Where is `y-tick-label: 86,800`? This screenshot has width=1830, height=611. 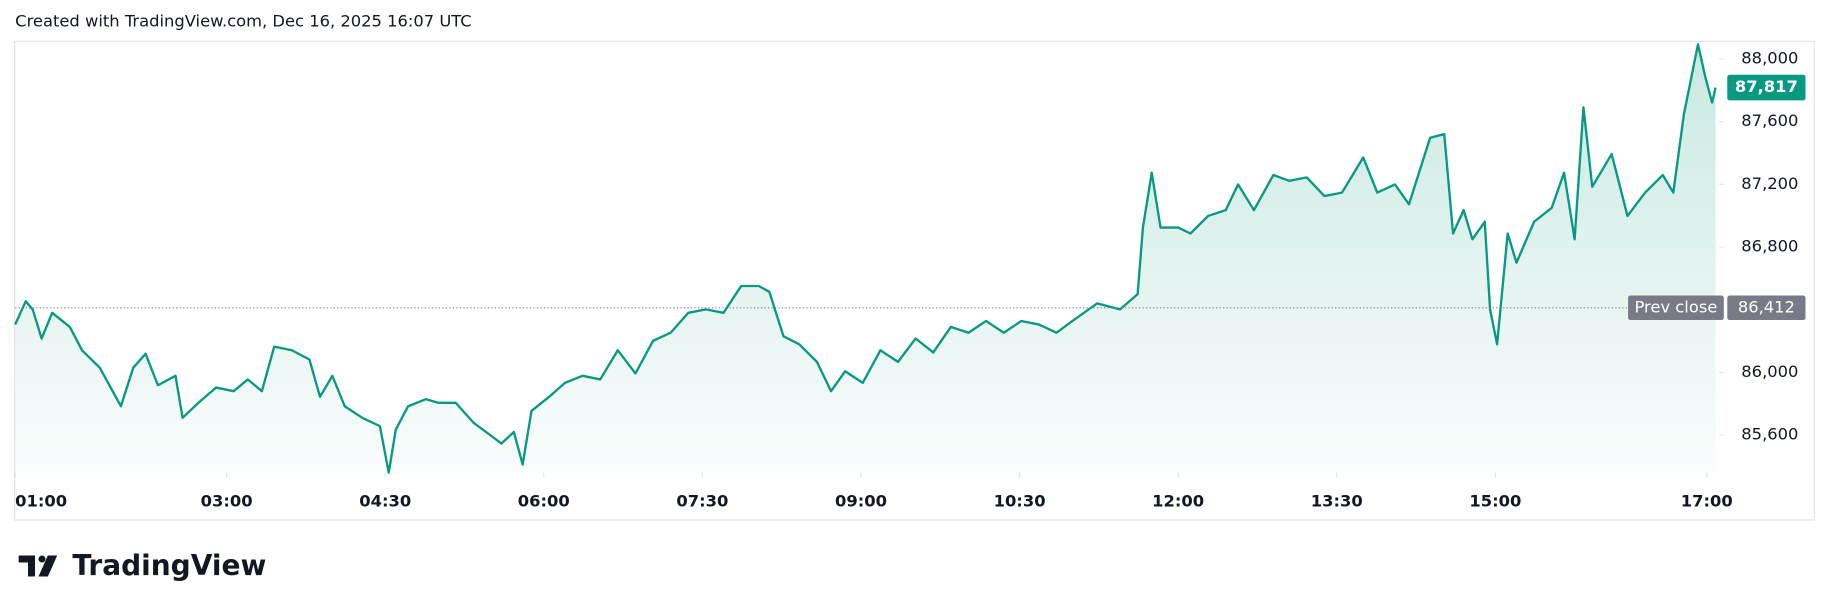 y-tick-label: 86,800 is located at coordinates (1769, 245).